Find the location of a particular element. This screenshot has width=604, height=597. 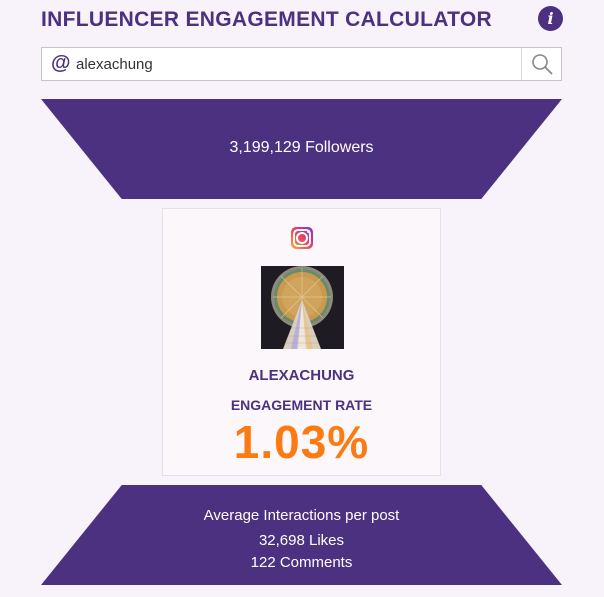

username: ALEXACHUNG is located at coordinates (301, 375).